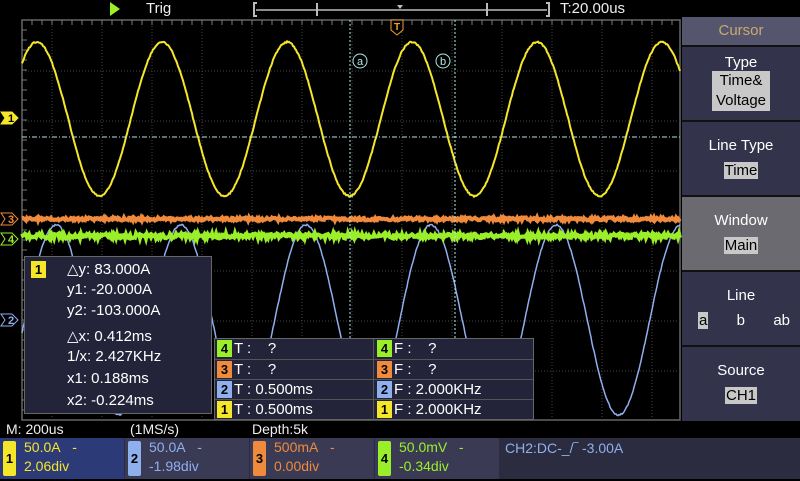 This screenshot has width=800, height=481. Describe the element at coordinates (741, 320) in the screenshot. I see `line-option-b: b` at that location.